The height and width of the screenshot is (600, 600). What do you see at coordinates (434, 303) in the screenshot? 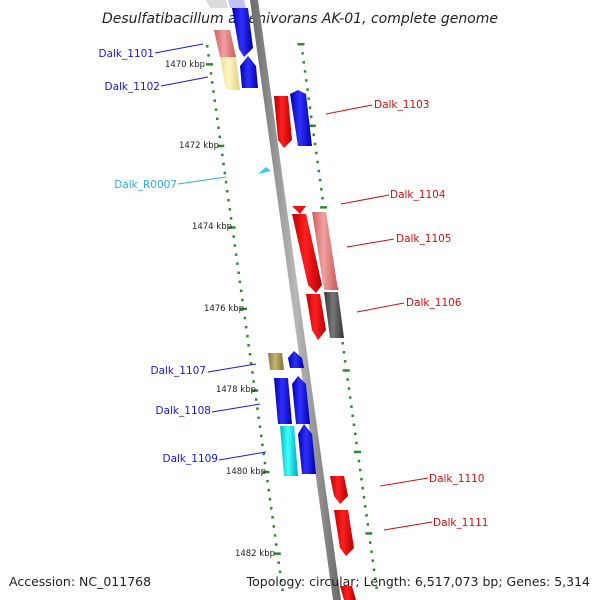
I see `gene-label-dalk-1106: Dalk_1106` at bounding box center [434, 303].